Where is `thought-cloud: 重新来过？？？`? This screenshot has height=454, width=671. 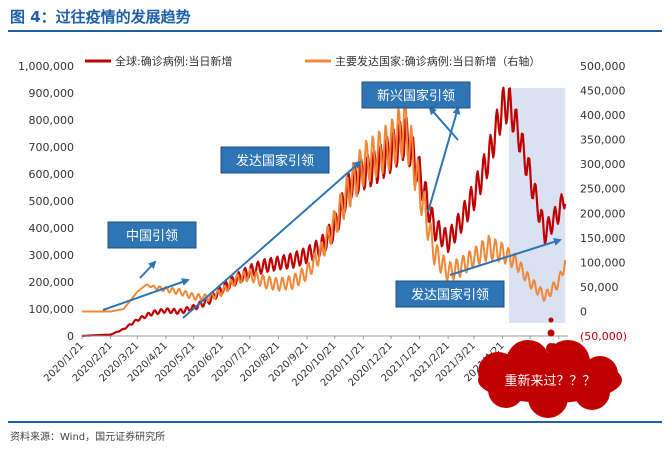
thought-cloud: 重新来过？？？ is located at coordinates (550, 367).